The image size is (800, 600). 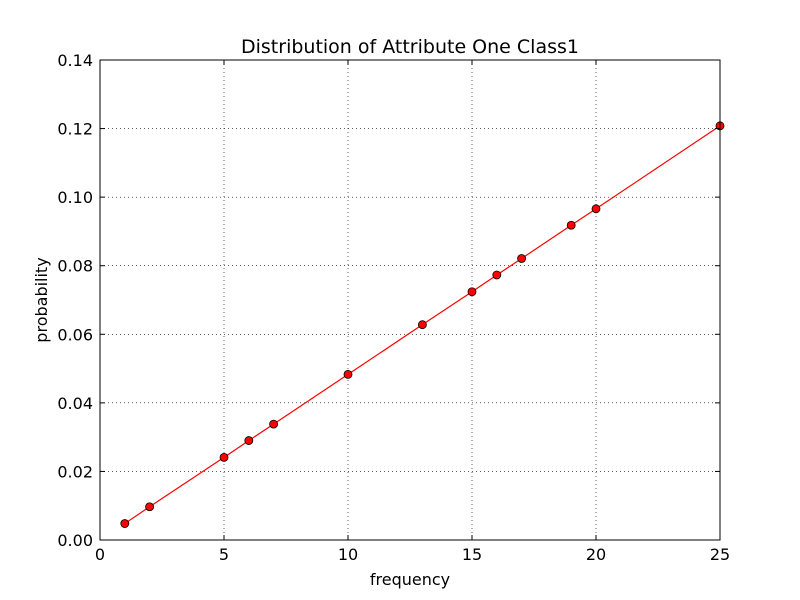 I want to click on y-tick-label: 0.04, so click(x=75, y=403).